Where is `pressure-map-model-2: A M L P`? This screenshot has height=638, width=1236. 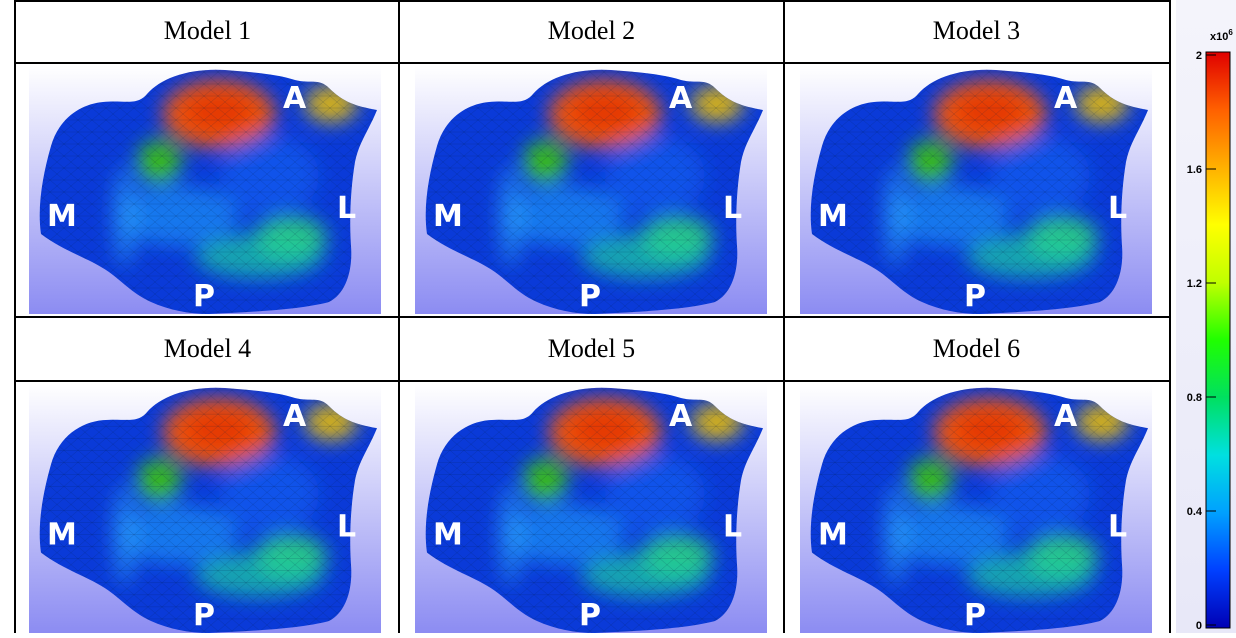 pressure-map-model-2: A M L P is located at coordinates (591, 190).